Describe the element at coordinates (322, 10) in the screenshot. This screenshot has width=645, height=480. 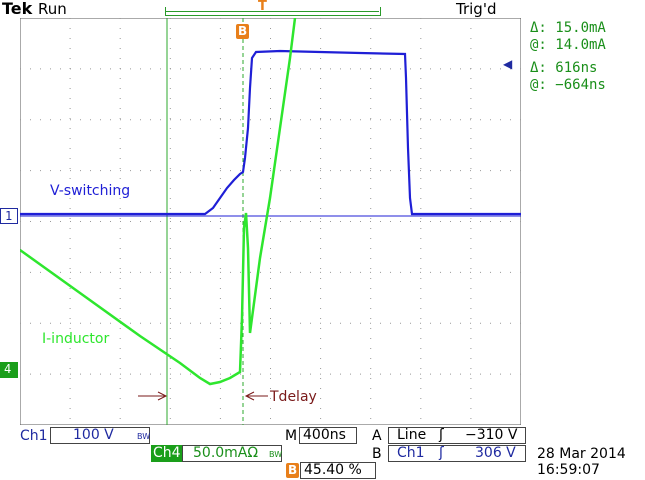
I see `top-status-bar: Tek Run T Trig'd` at that location.